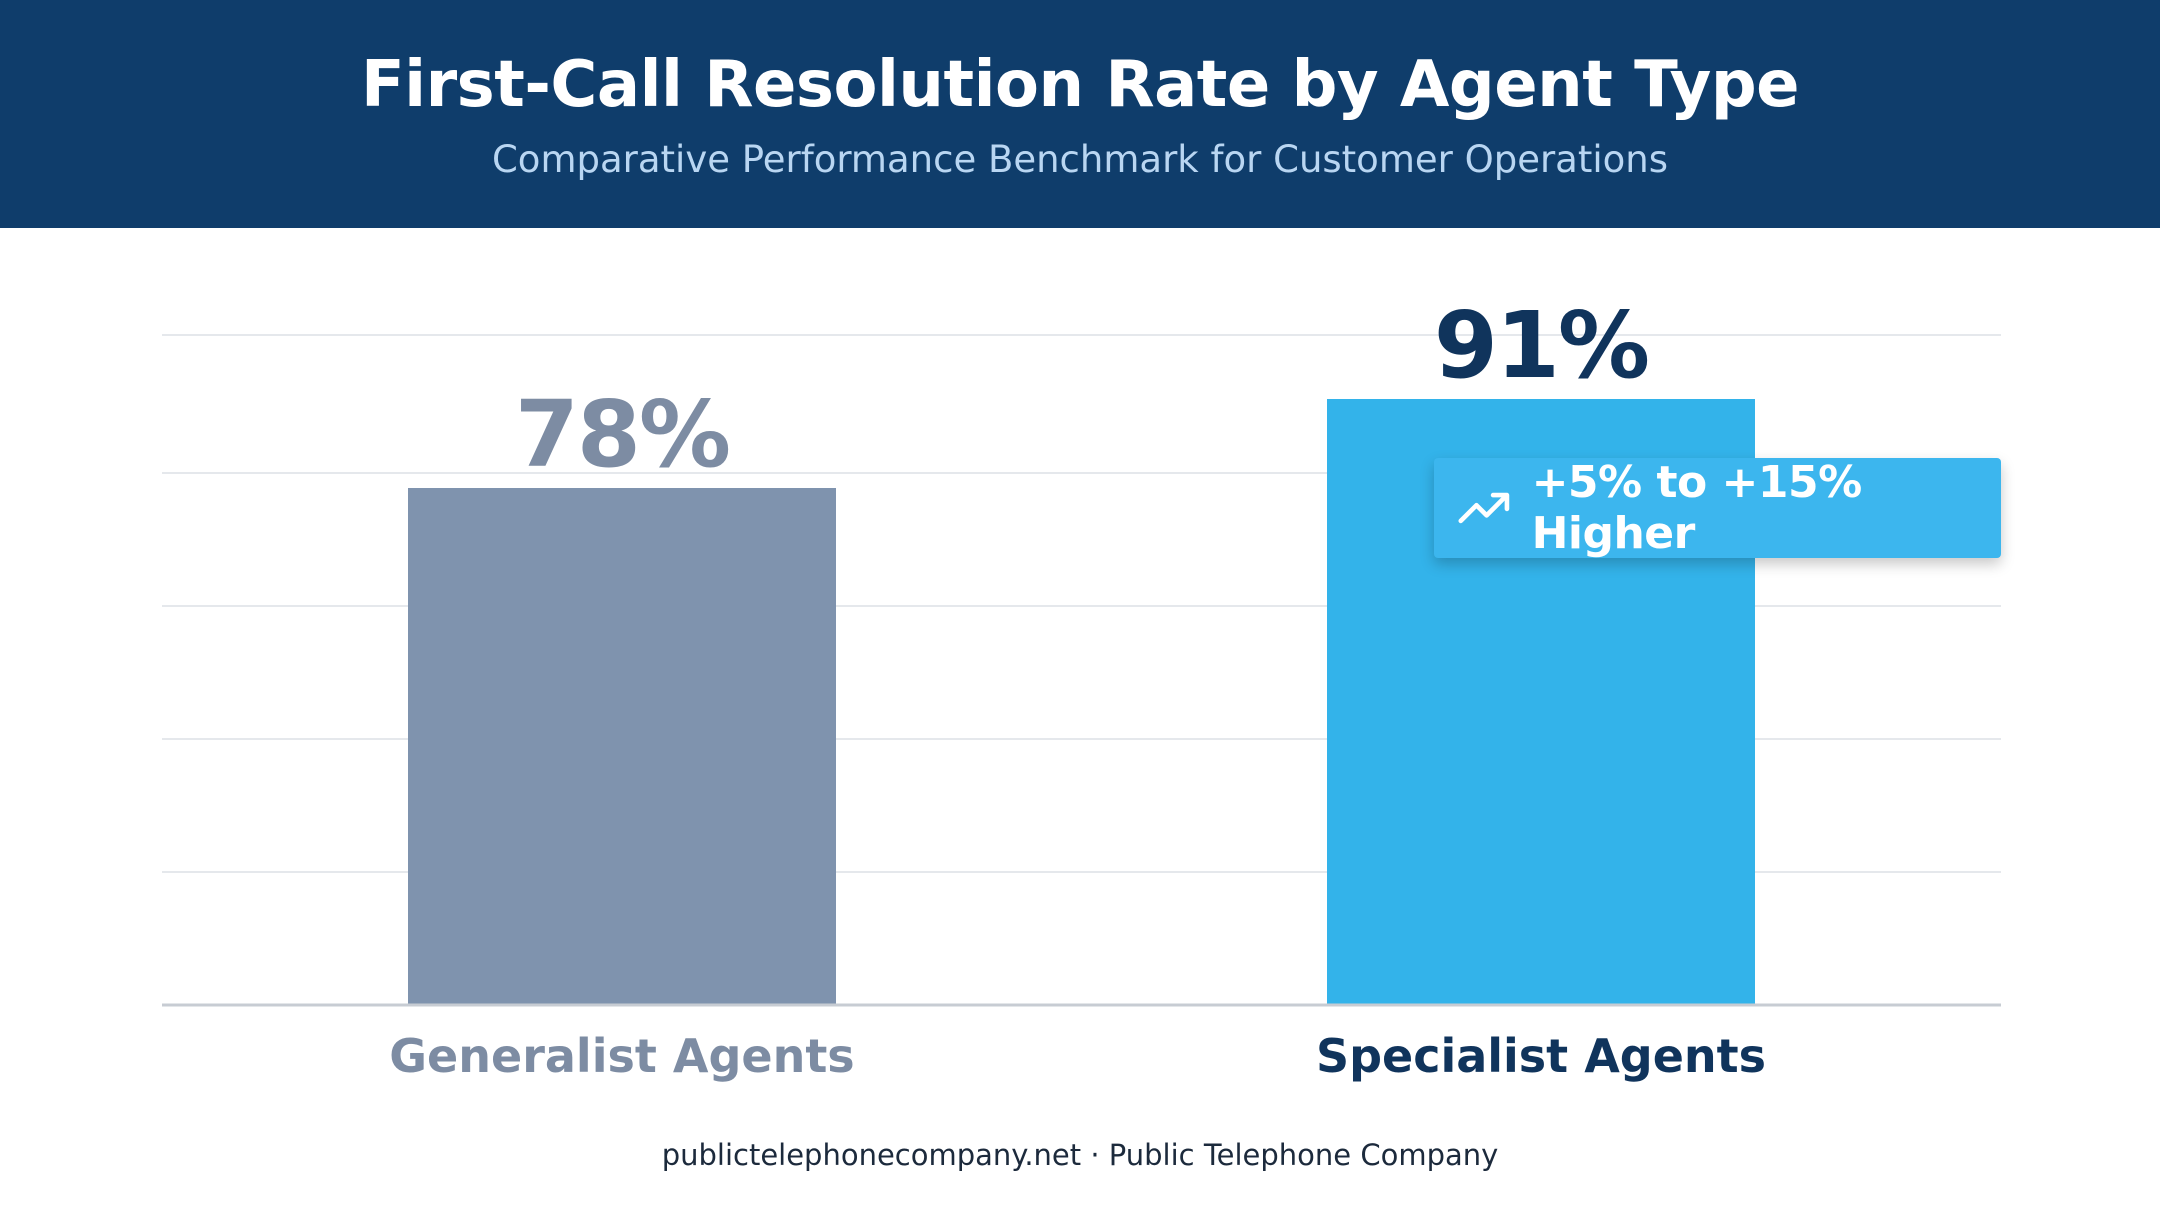 The width and height of the screenshot is (2160, 1206). I want to click on category-label-specialist: Specialist Agents, so click(1541, 1056).